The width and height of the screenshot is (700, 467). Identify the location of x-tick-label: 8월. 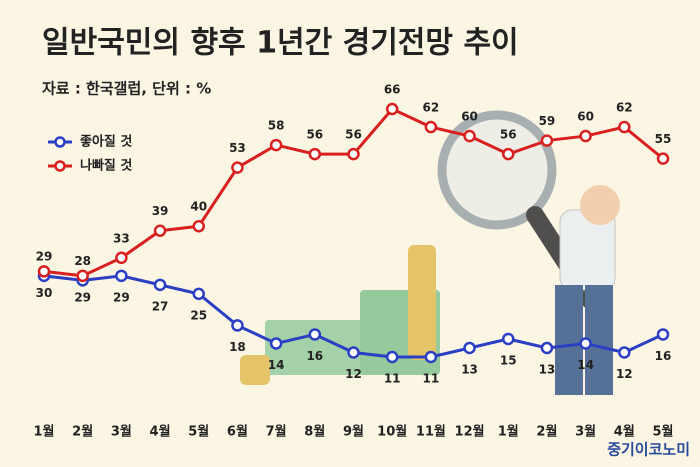
(314, 432).